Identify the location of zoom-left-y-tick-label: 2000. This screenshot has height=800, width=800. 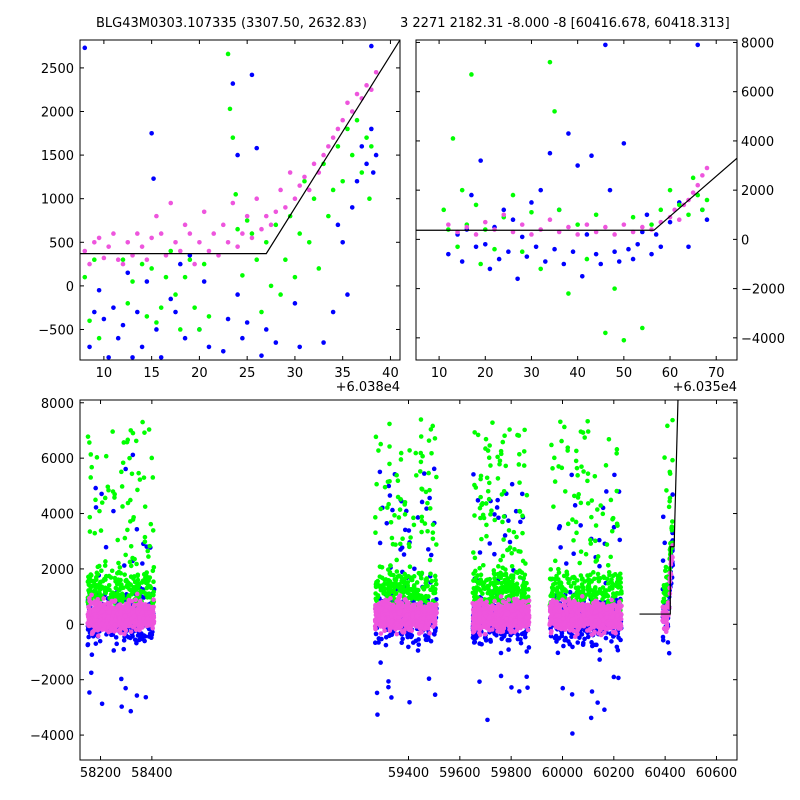
(57, 112).